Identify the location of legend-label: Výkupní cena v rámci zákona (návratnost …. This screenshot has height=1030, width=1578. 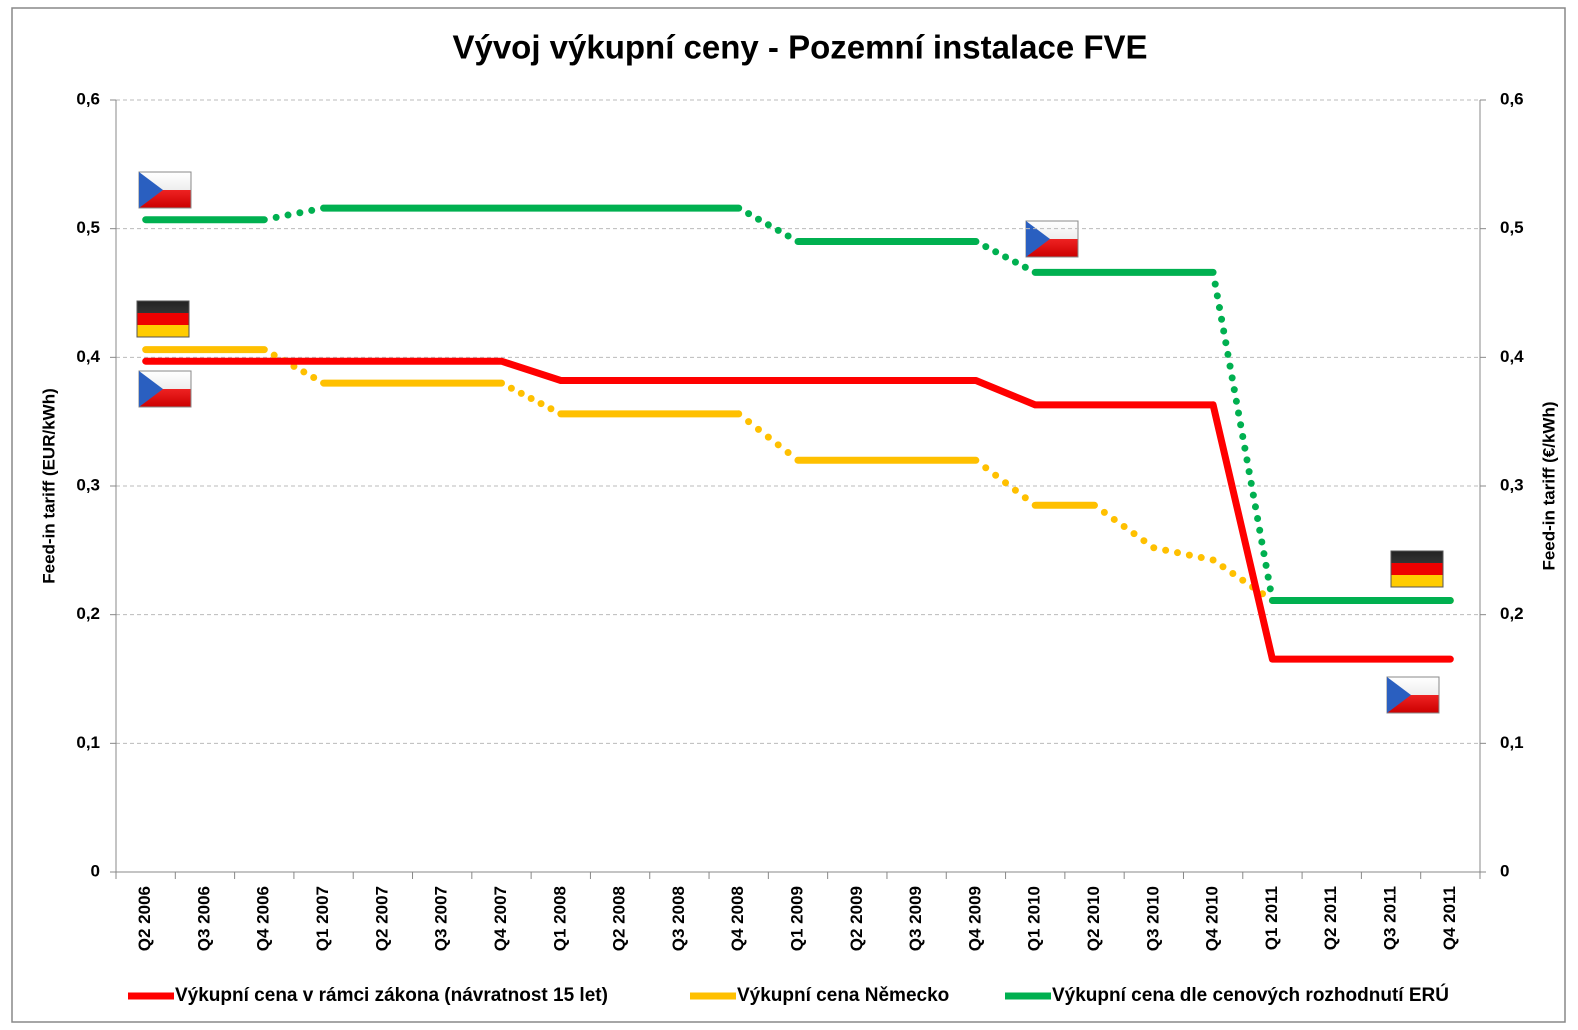
(391, 995).